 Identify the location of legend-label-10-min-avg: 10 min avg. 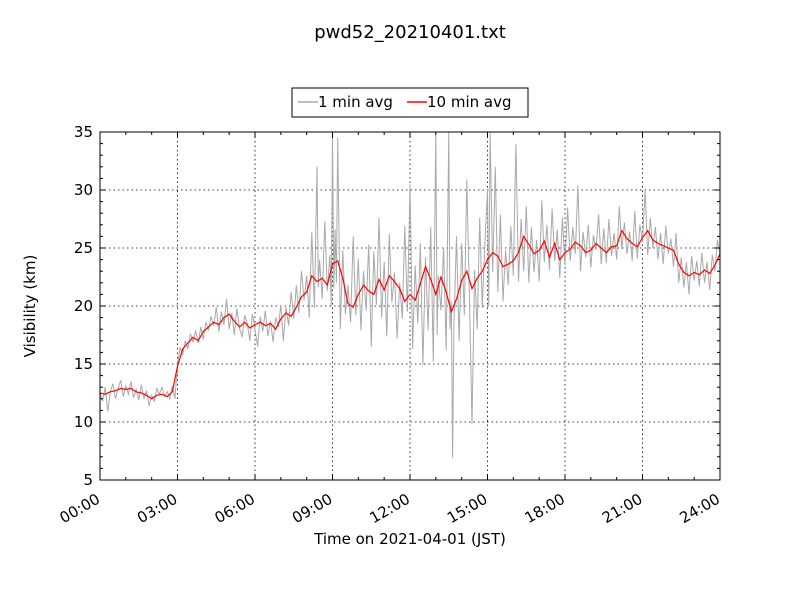
(469, 102).